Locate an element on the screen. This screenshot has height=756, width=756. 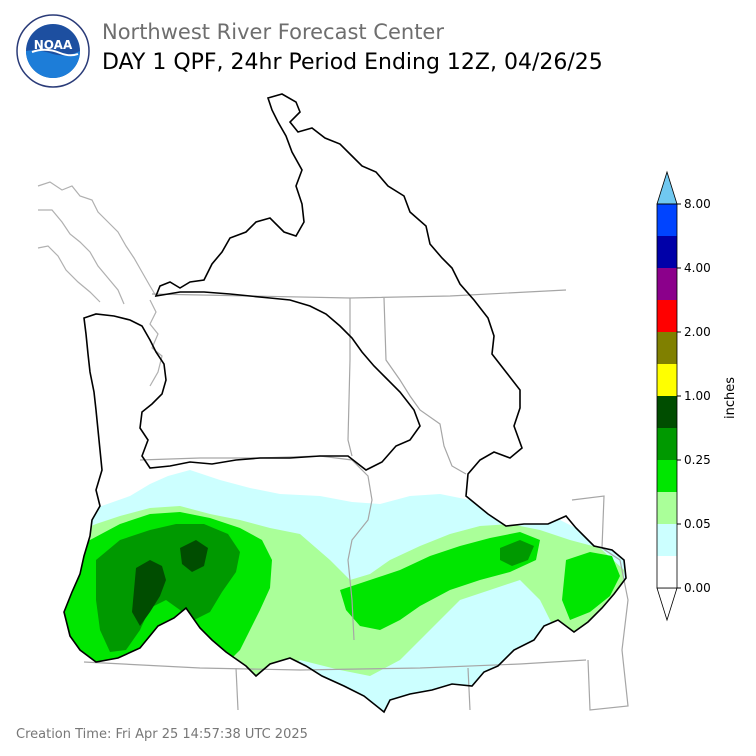
organization-title: Northwest River Forecast Center is located at coordinates (273, 32).